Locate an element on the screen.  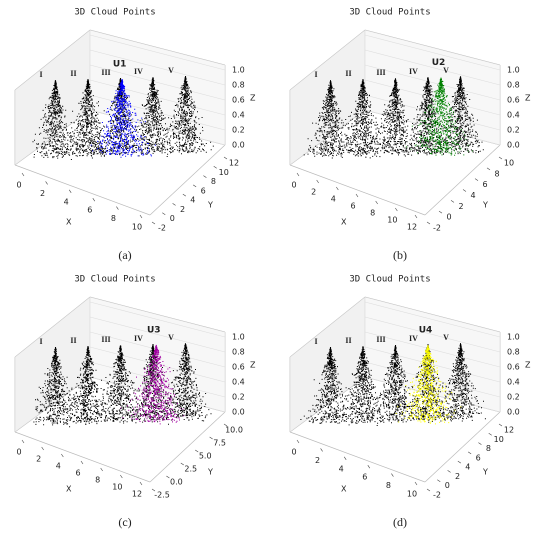
caption: (d) is located at coordinates (400, 522).